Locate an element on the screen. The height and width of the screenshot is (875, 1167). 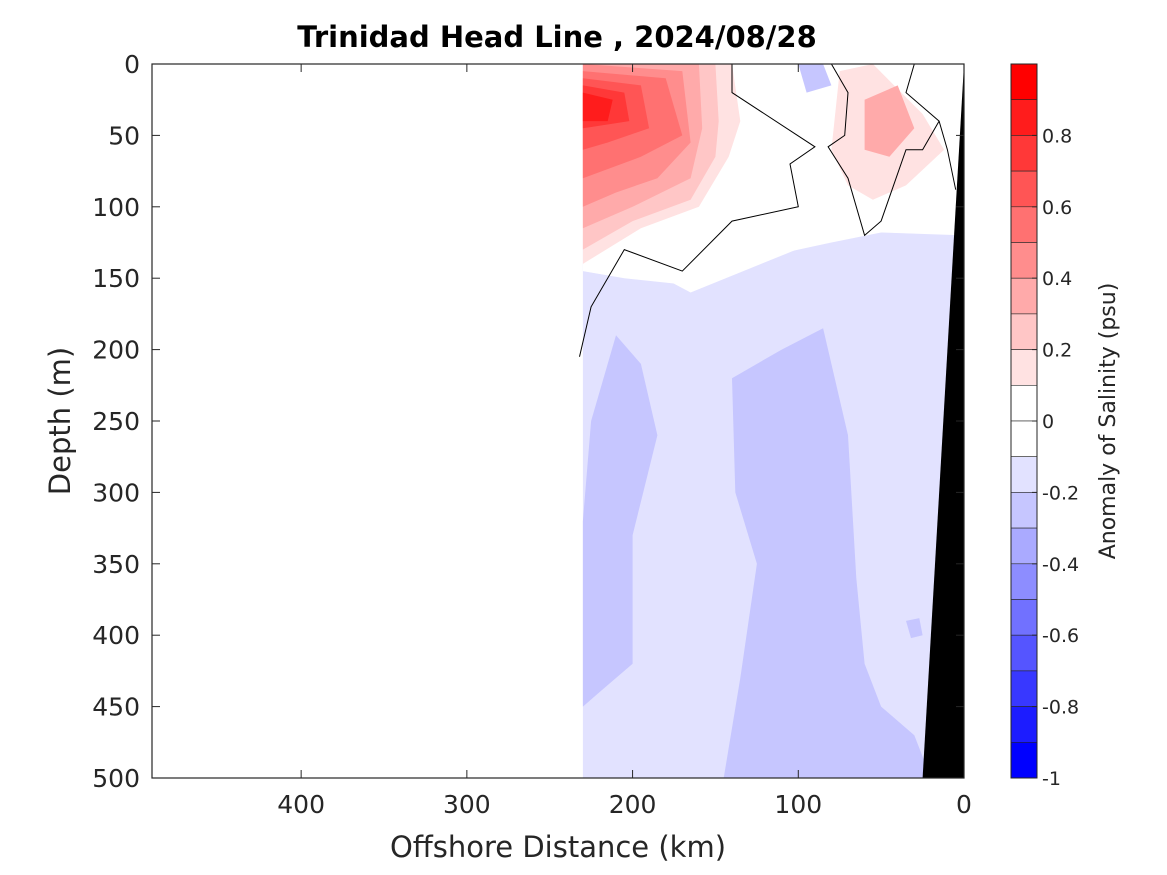
bathymetry-wedge is located at coordinates (943, 421).